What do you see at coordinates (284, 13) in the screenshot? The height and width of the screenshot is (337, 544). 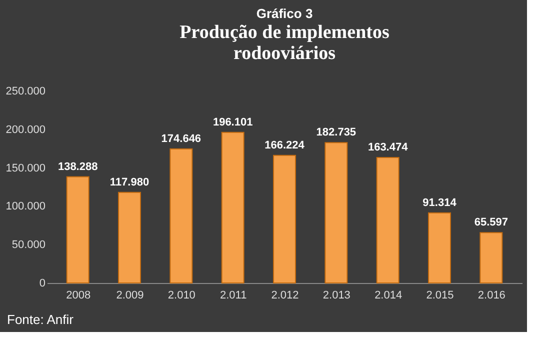 I see `chart-title: Gráfico 3` at bounding box center [284, 13].